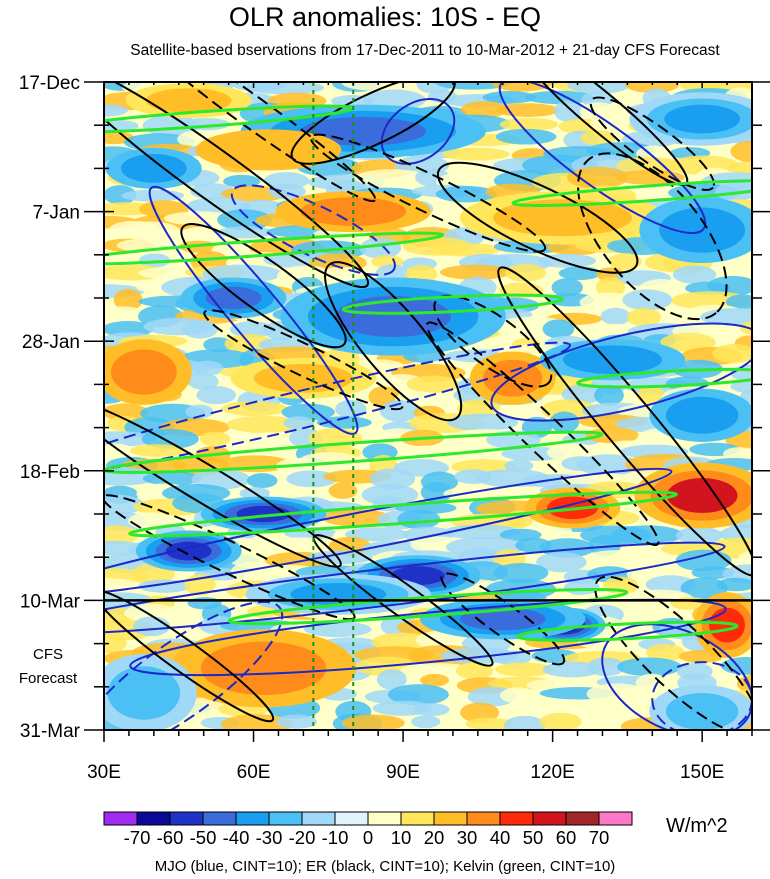 The width and height of the screenshot is (770, 879). I want to click on colorbar-label: 40, so click(500, 837).